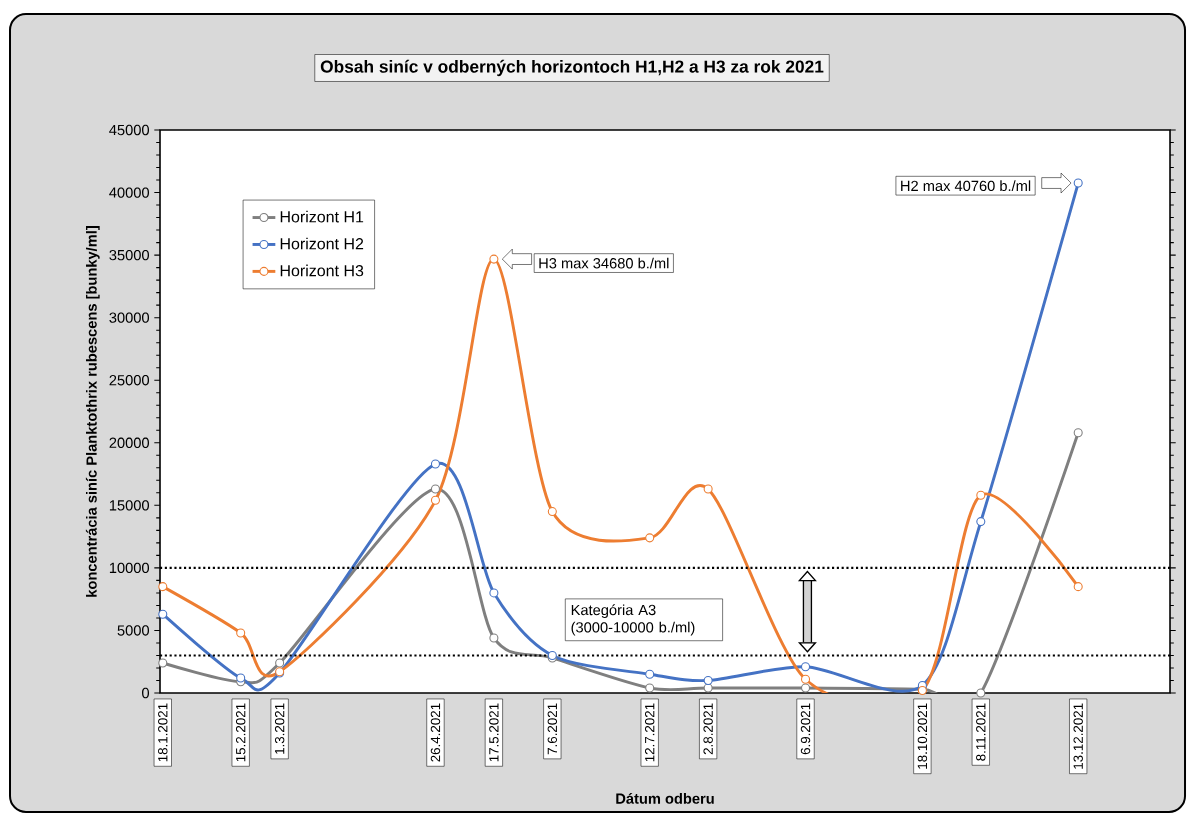  What do you see at coordinates (552, 729) in the screenshot?
I see `x-tick-label: 7.6.2021` at bounding box center [552, 729].